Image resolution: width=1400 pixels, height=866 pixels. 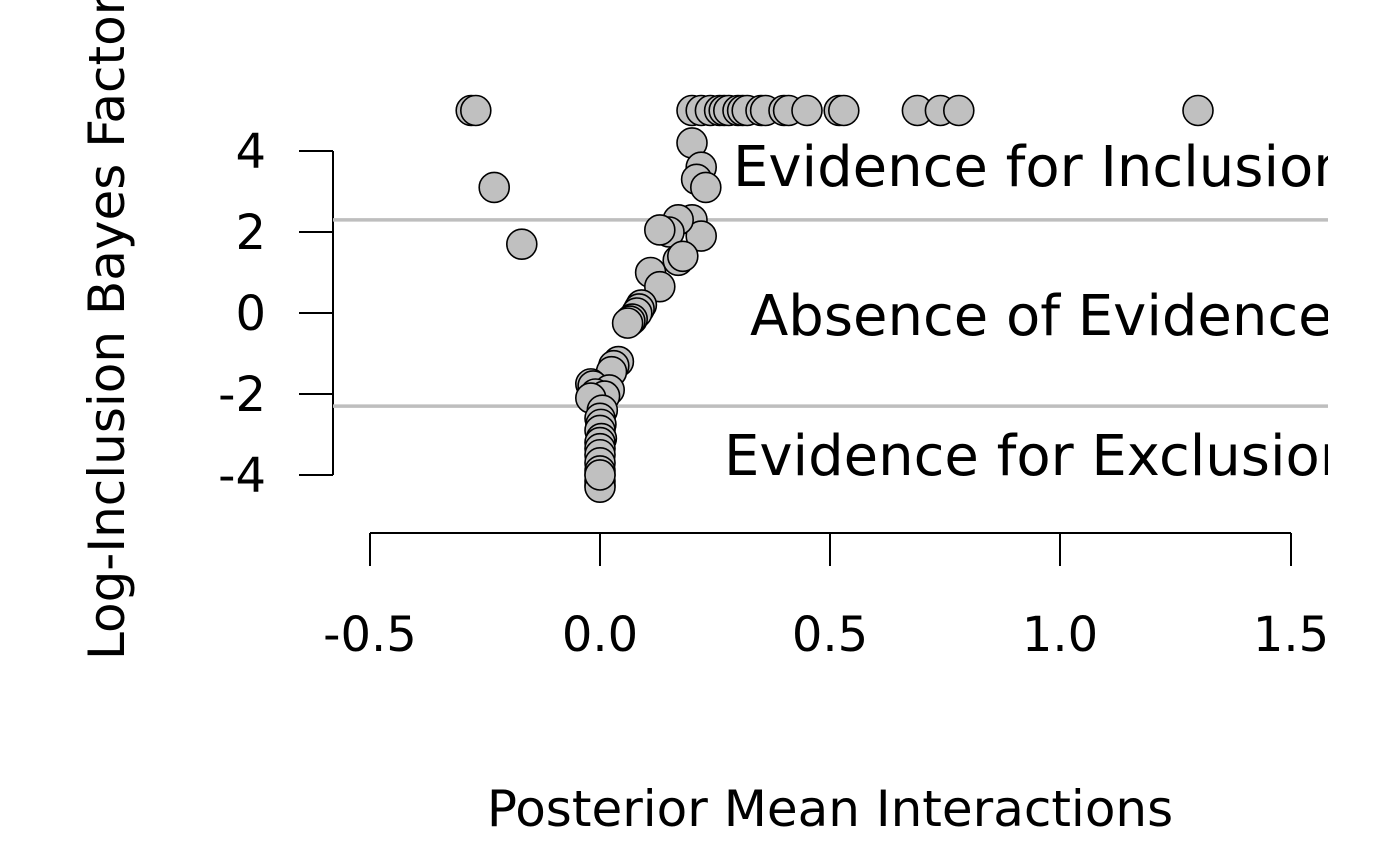 I want to click on exclusion-region-label: Evidence for Exclusion, so click(x=1039, y=456).